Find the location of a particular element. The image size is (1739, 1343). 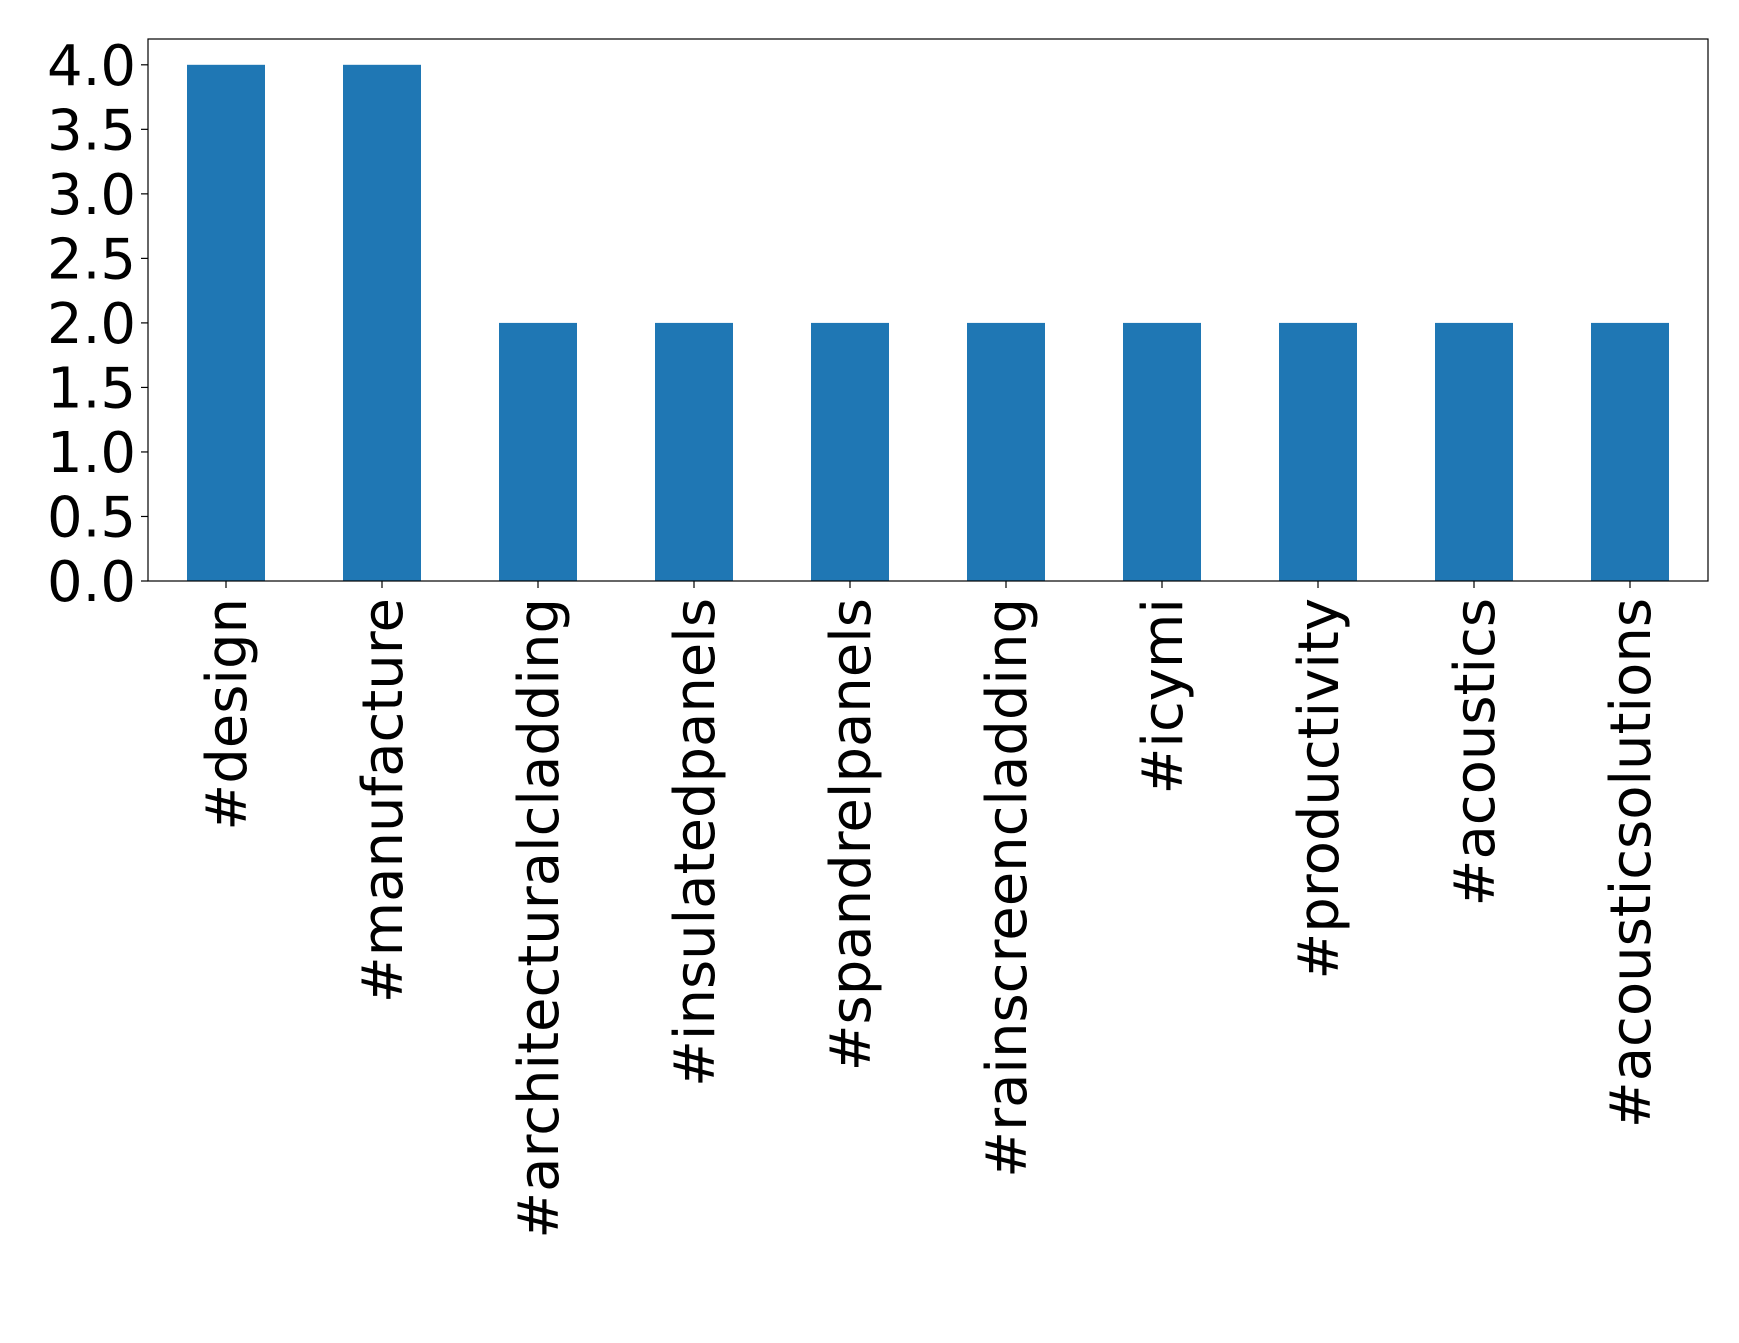

x-tick-label: #icymi is located at coordinates (1163, 696).